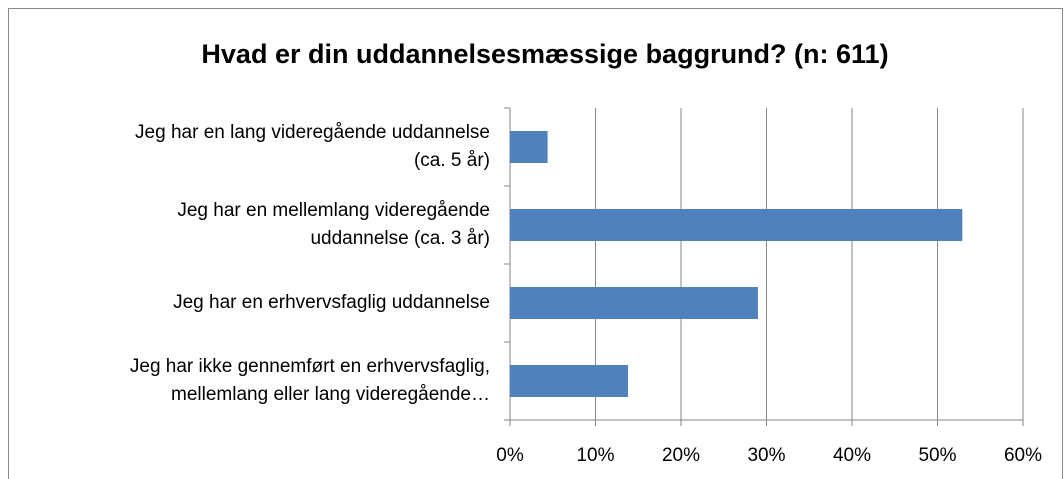  Describe the element at coordinates (400, 238) in the screenshot. I see `y-tick-label: uddannelse (ca. 3 år)` at that location.